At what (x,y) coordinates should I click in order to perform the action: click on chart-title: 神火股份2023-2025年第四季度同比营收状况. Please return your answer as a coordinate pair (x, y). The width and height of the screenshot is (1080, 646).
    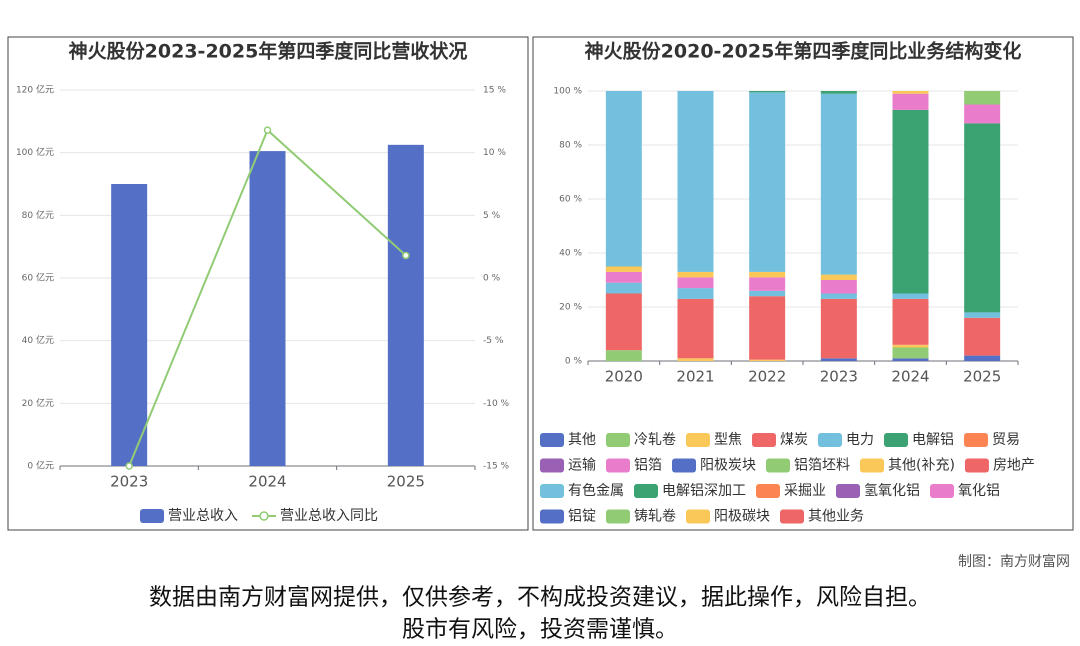
    Looking at the image, I should click on (268, 51).